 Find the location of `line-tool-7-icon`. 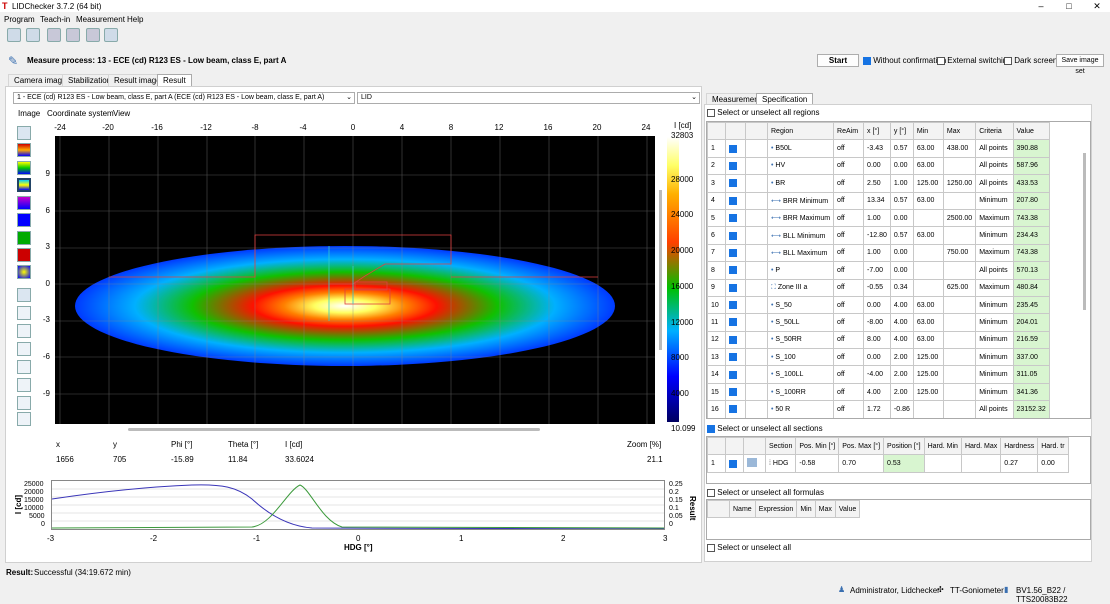

line-tool-7-icon is located at coordinates (24, 403).